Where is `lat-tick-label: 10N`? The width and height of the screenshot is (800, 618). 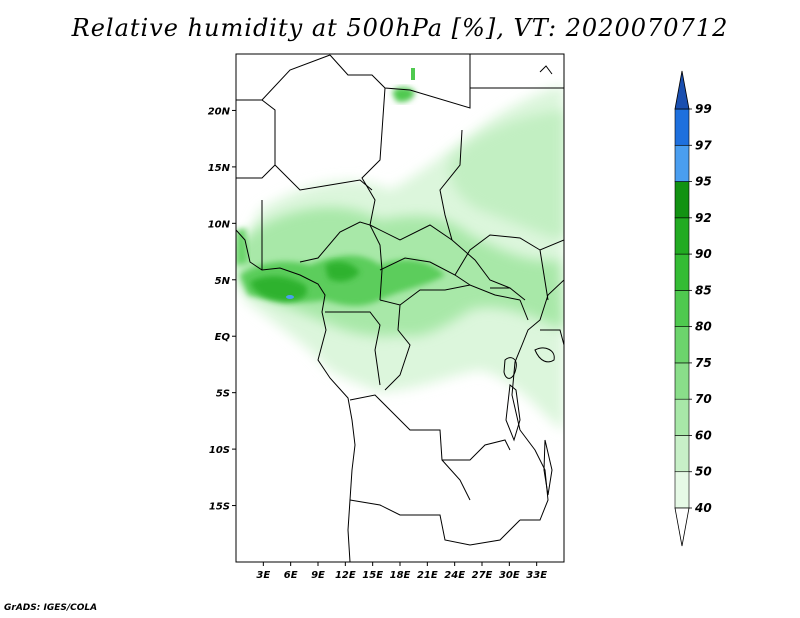 lat-tick-label: 10N is located at coordinates (219, 224).